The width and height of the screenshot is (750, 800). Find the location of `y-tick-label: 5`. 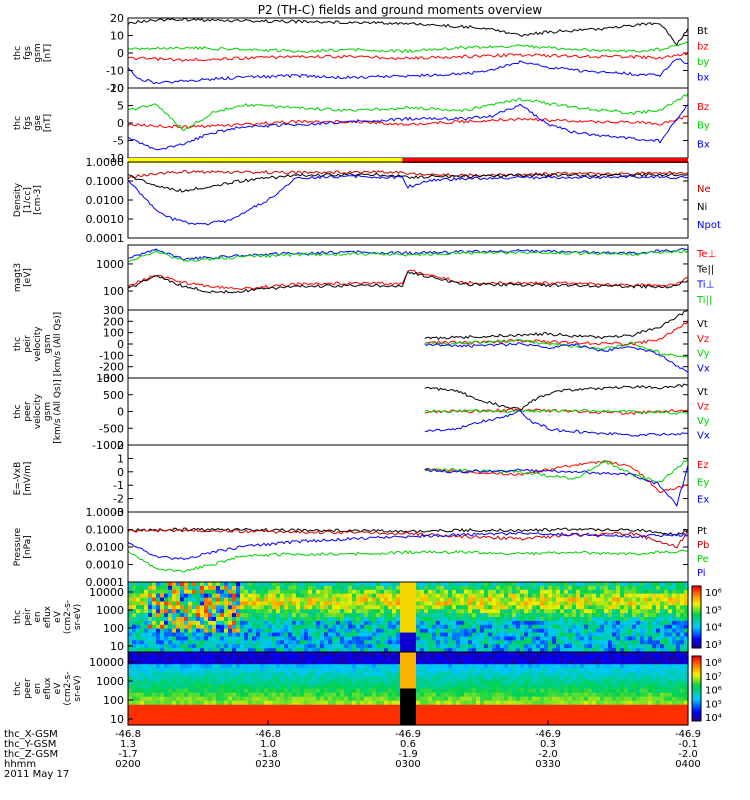

y-tick-label: 5 is located at coordinates (120, 106).